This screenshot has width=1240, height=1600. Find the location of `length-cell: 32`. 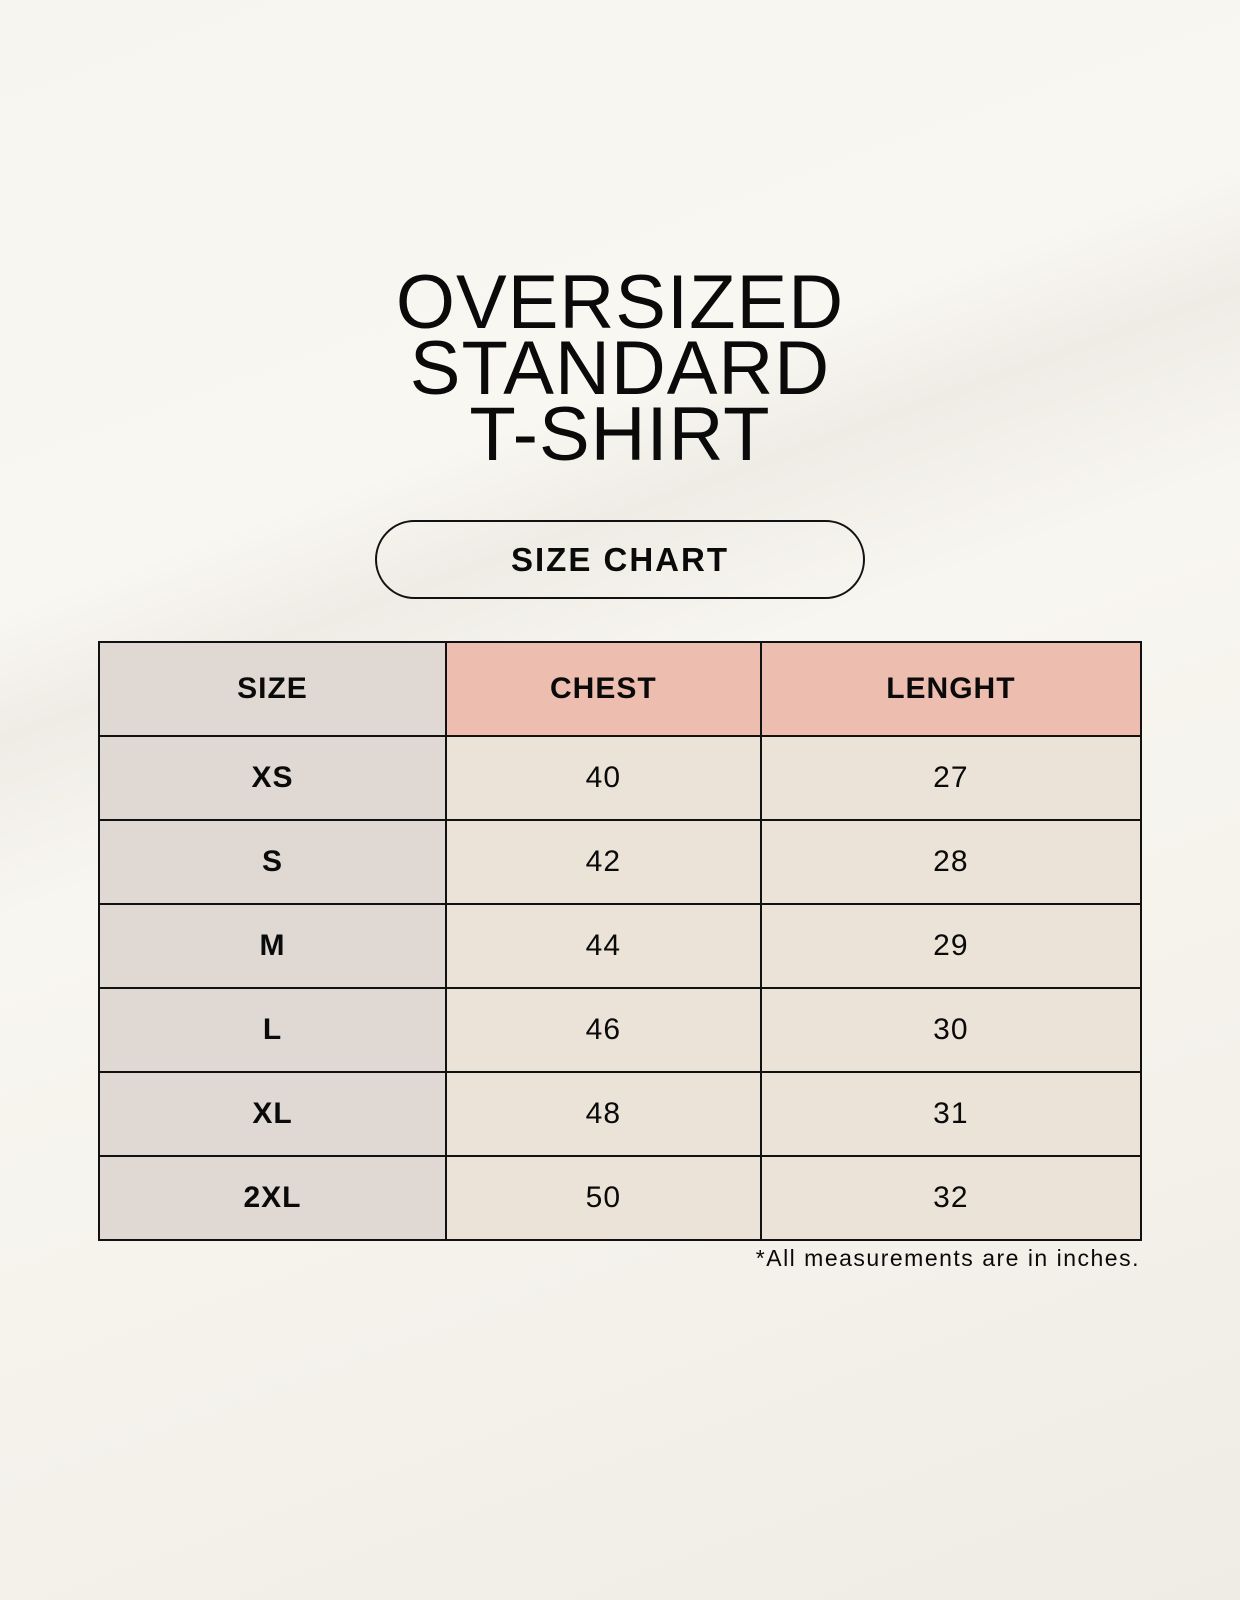

length-cell: 32 is located at coordinates (951, 1198).